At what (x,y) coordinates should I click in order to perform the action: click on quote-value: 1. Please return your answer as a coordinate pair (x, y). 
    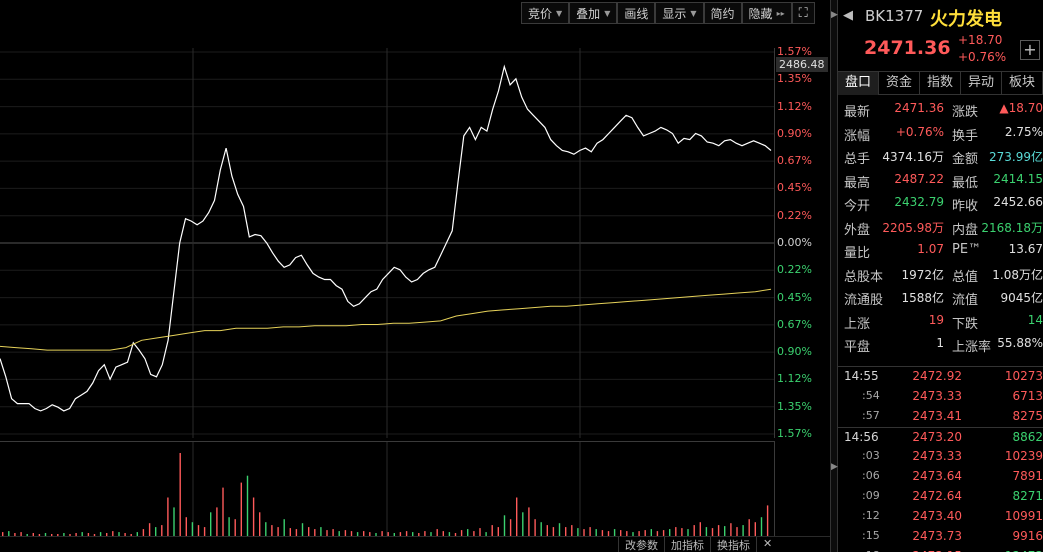
    Looking at the image, I should click on (940, 343).